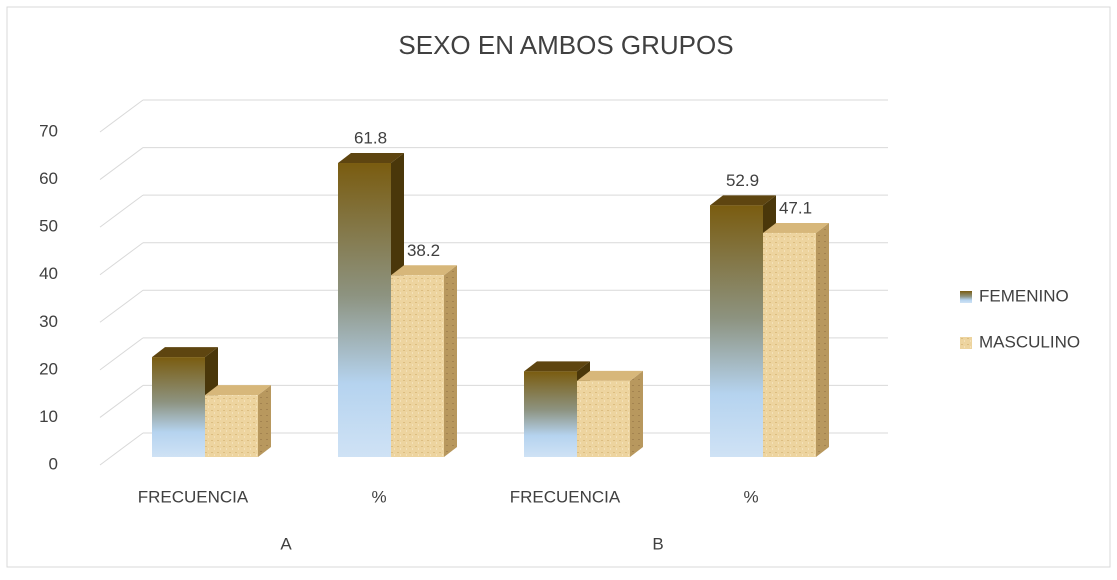 This screenshot has height=580, width=1117. Describe the element at coordinates (423, 250) in the screenshot. I see `data-label: 38.2` at that location.